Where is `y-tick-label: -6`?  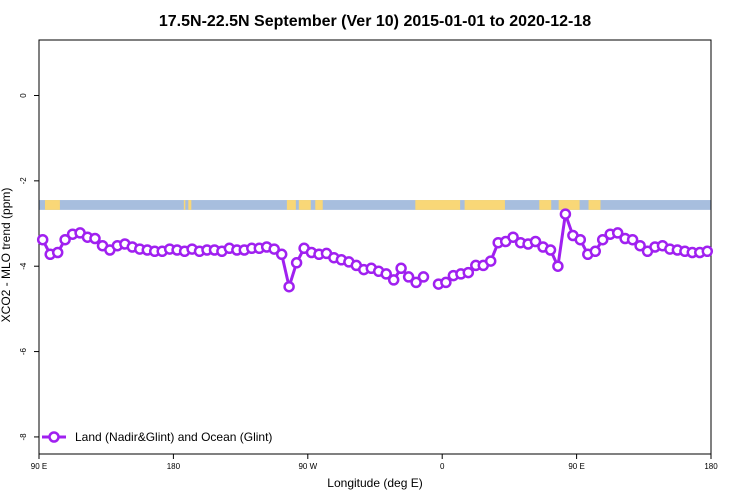
y-tick-label: -6 is located at coordinates (23, 351).